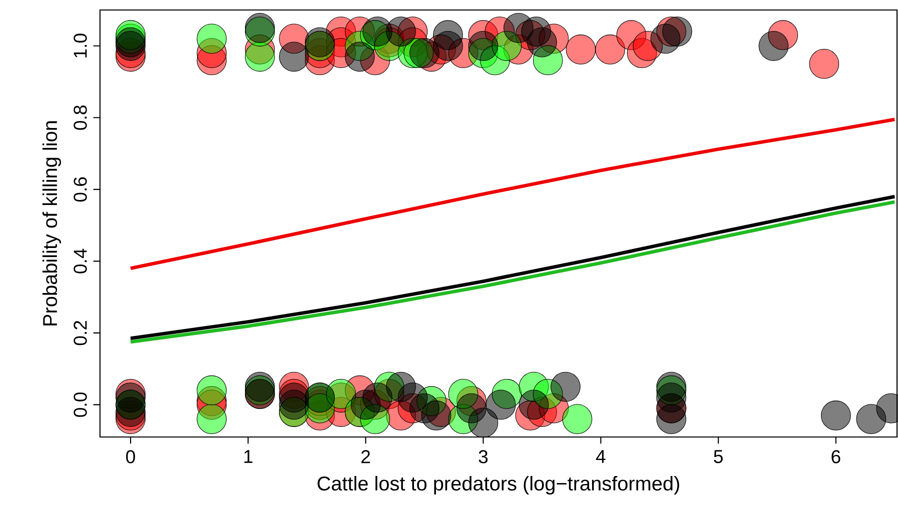 This screenshot has height=517, width=898. Describe the element at coordinates (80, 46) in the screenshot. I see `y-tick-label: 1.0` at that location.